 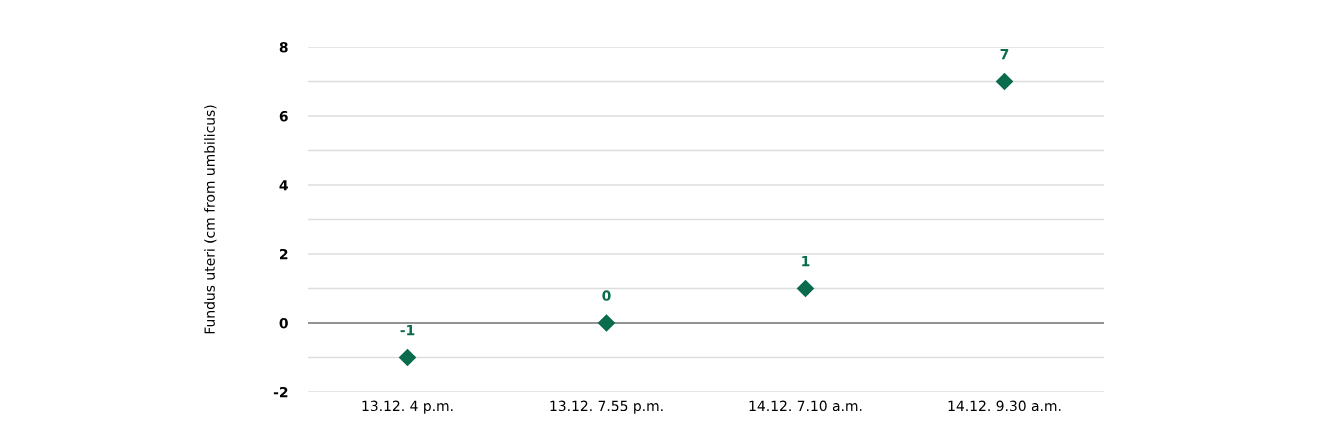 What do you see at coordinates (805, 406) in the screenshot?
I see `x-tick-label: 14.12. 7.10 a.m.` at bounding box center [805, 406].